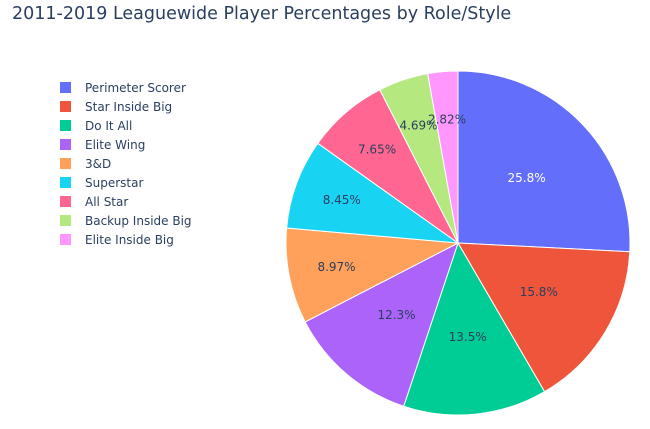 The image size is (650, 429). I want to click on legend-item-3-and-d: 3&D, so click(126, 163).